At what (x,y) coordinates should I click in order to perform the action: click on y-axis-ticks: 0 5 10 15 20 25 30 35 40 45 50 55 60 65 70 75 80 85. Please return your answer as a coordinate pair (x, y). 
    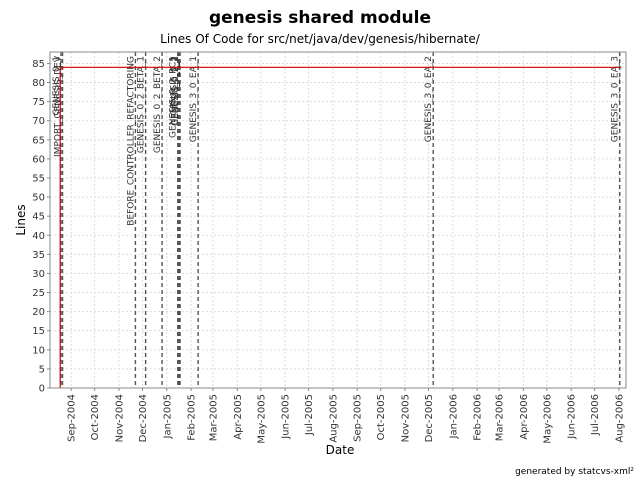
    Looking at the image, I should click on (41, 227).